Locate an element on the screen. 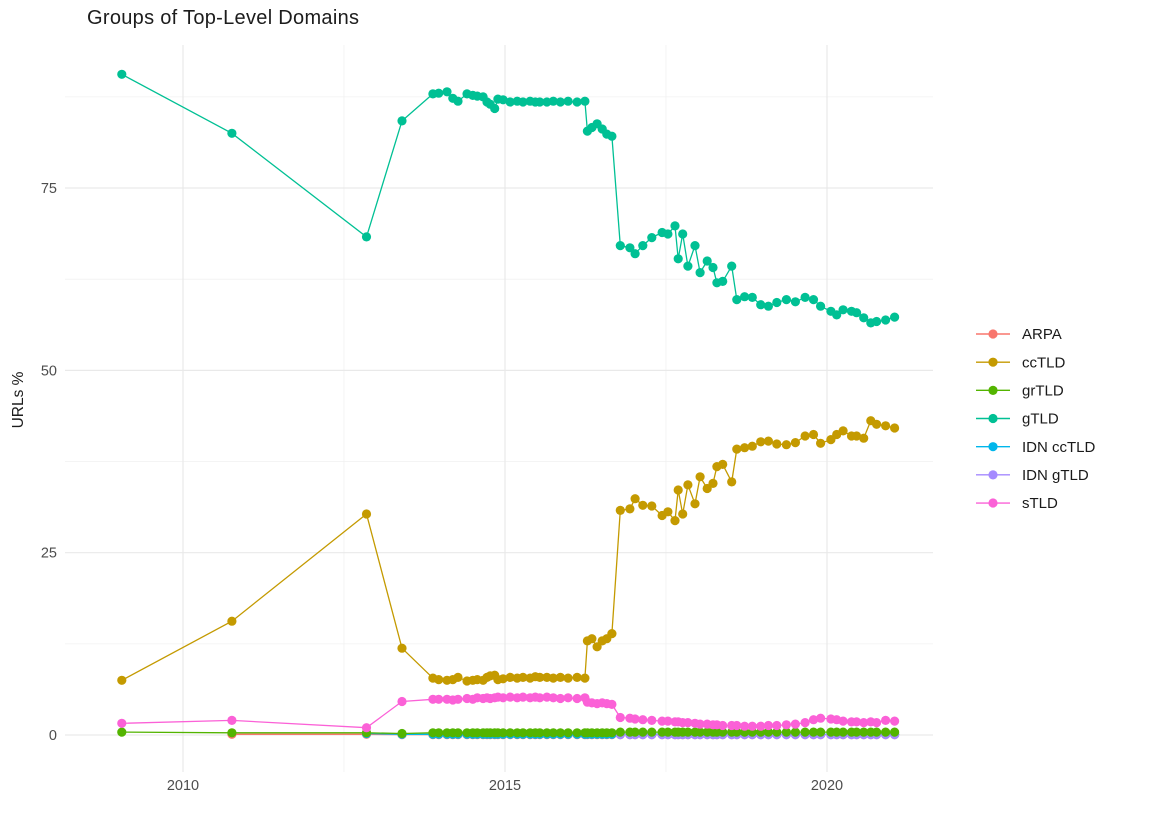 The image size is (1164, 827). series-grtld is located at coordinates (508, 733).